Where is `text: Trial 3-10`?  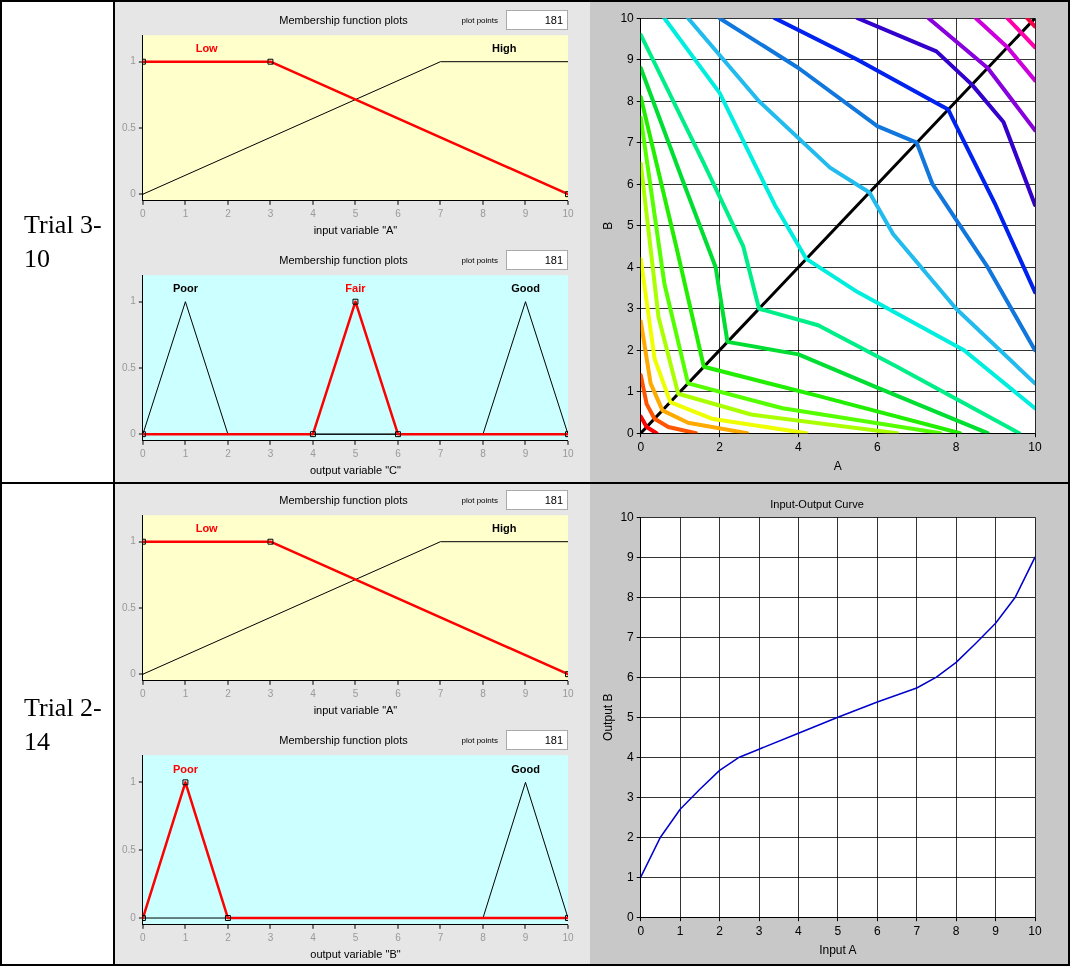 text: Trial 3-10 is located at coordinates (63, 241).